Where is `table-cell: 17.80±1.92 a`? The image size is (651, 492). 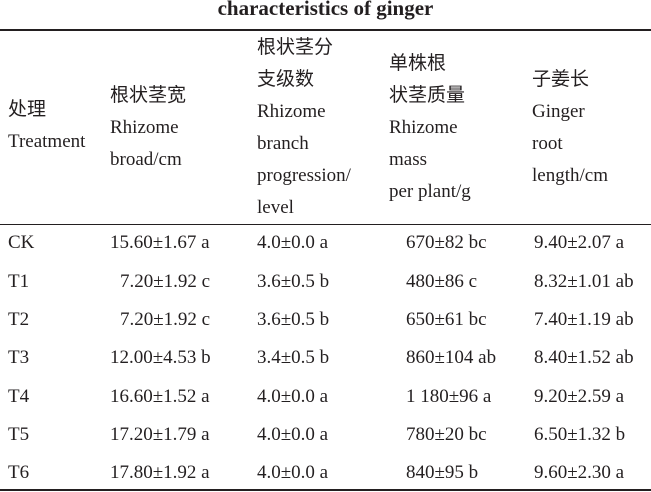 table-cell: 17.80±1.92 a is located at coordinates (160, 472).